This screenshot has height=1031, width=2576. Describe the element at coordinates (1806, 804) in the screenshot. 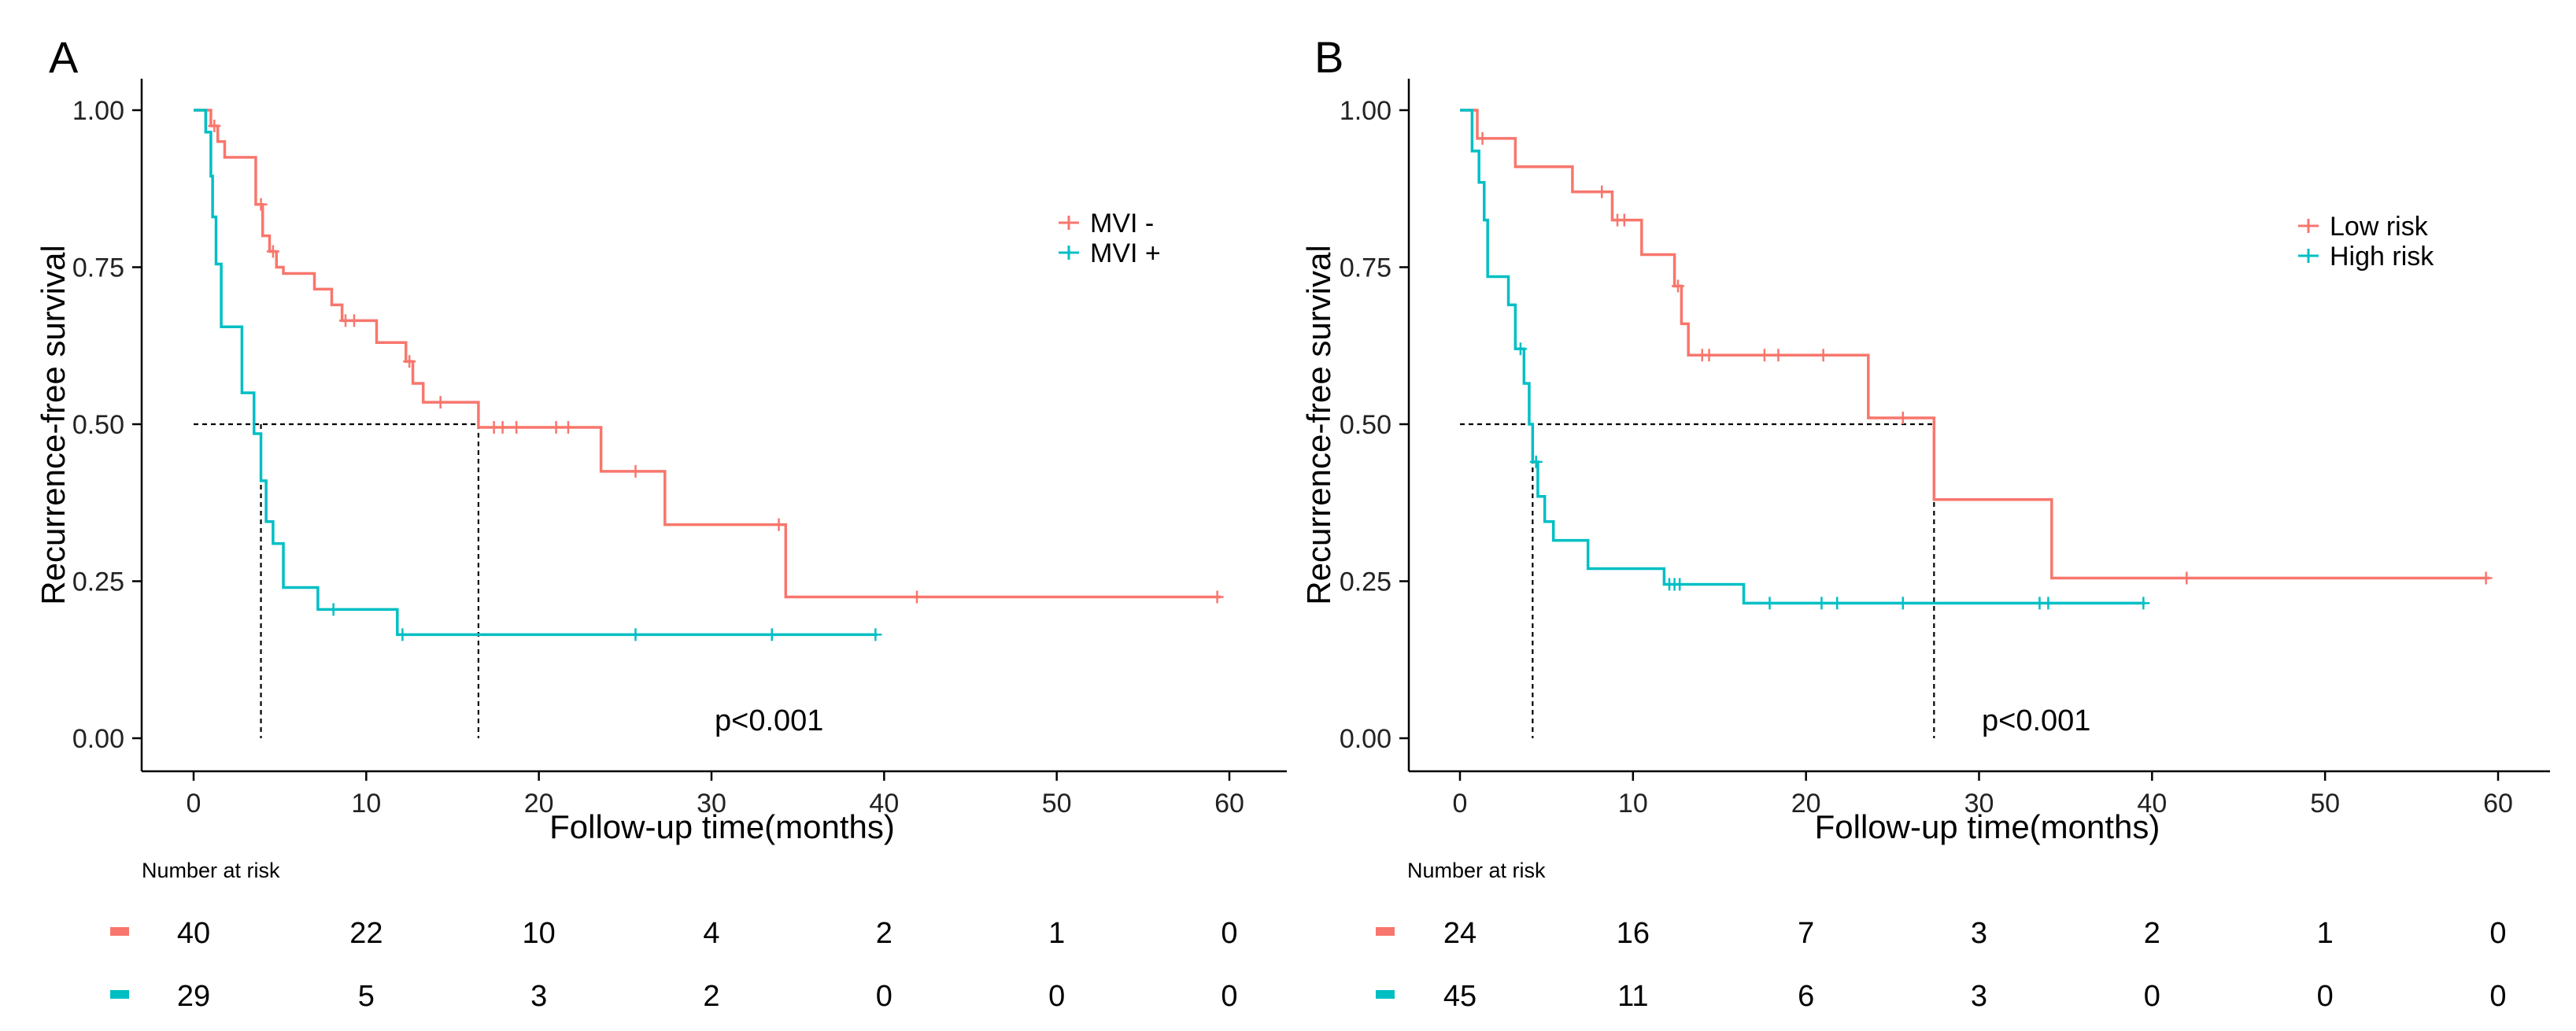

I see `x-tick-label: 20` at that location.